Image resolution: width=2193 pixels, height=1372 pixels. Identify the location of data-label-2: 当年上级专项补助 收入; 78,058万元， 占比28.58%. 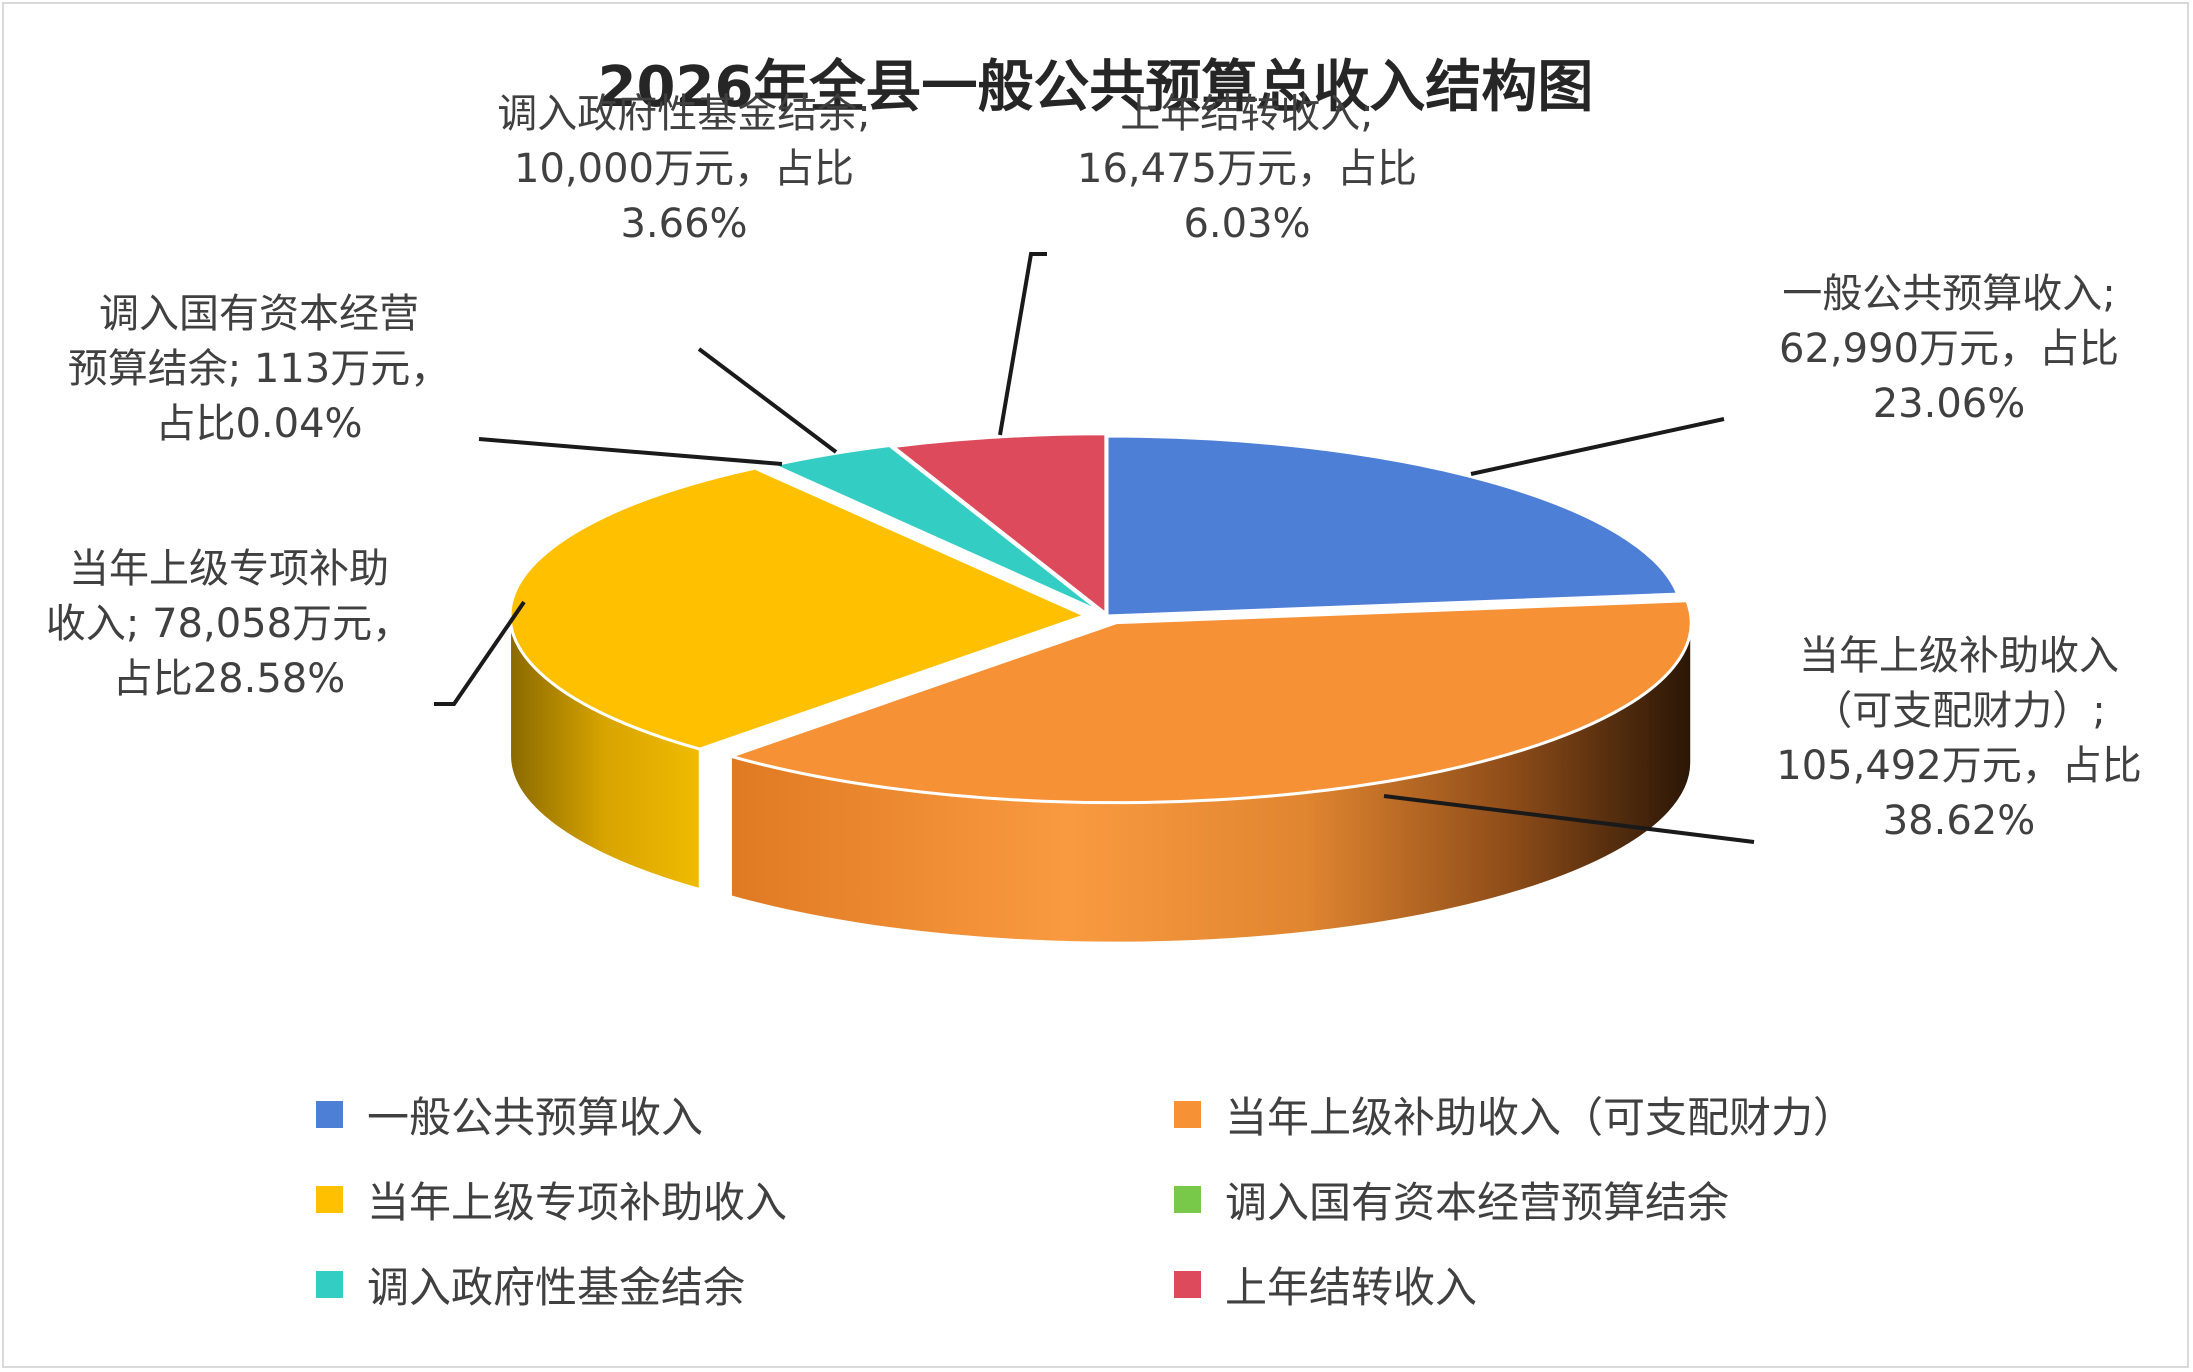
(229, 624).